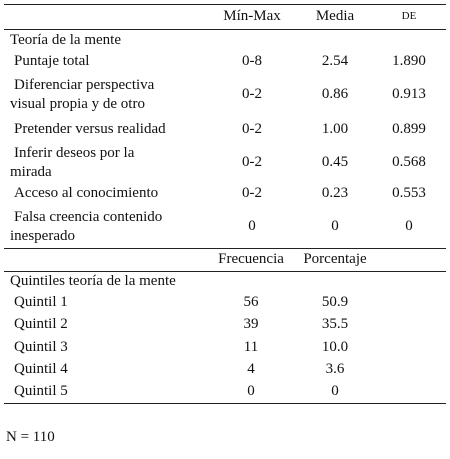 The height and width of the screenshot is (459, 450). I want to click on cell: 56, so click(251, 302).